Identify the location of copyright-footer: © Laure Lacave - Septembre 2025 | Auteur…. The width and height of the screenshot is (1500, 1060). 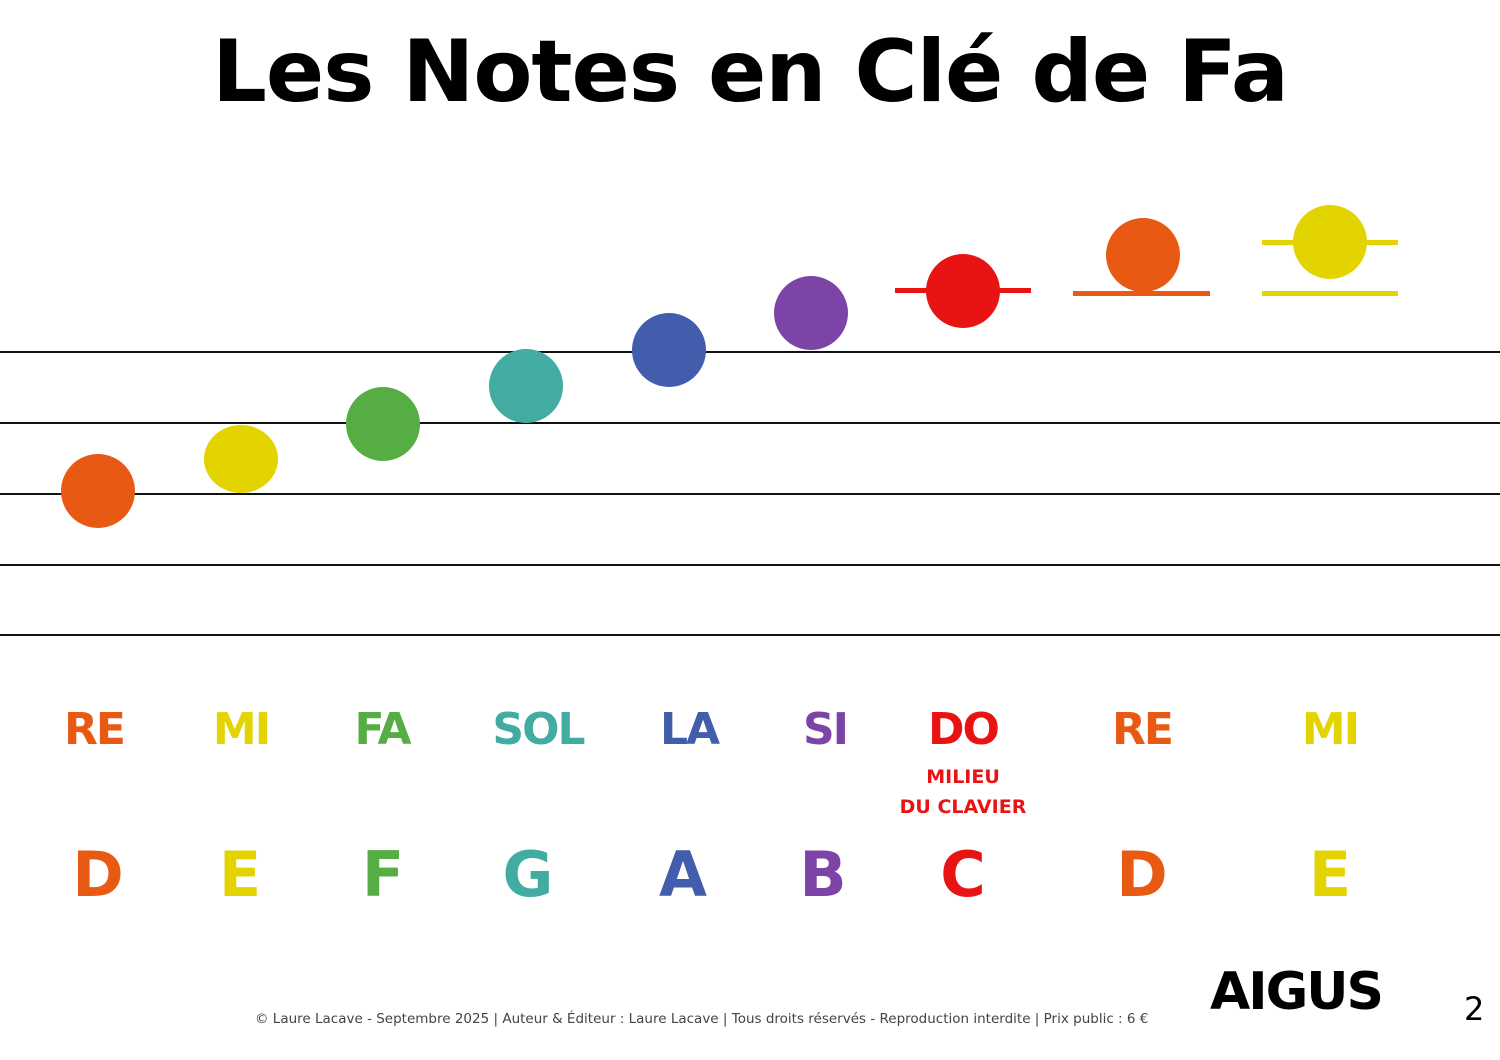
(702, 1019).